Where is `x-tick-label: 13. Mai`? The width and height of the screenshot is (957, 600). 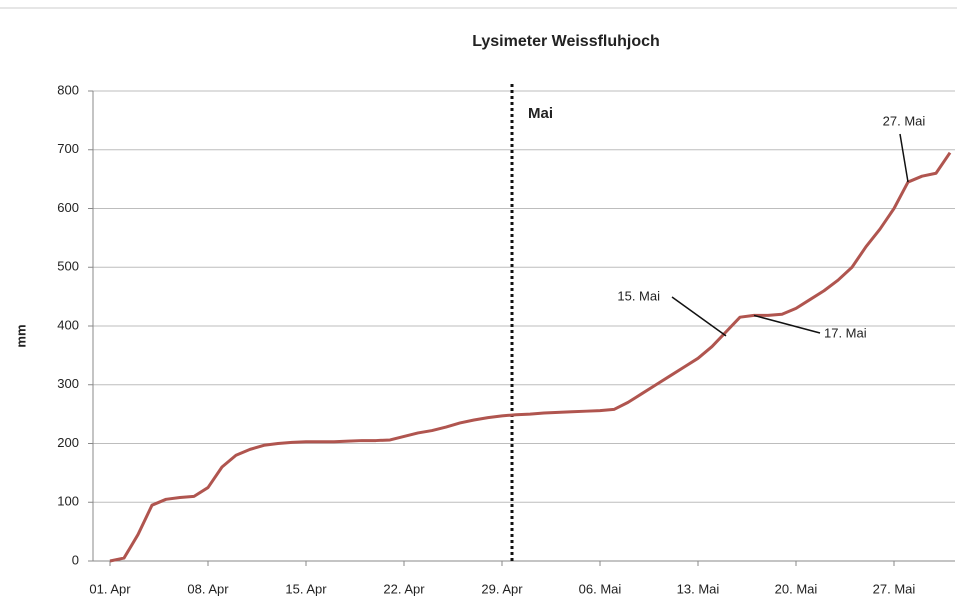
x-tick-label: 13. Mai is located at coordinates (698, 588).